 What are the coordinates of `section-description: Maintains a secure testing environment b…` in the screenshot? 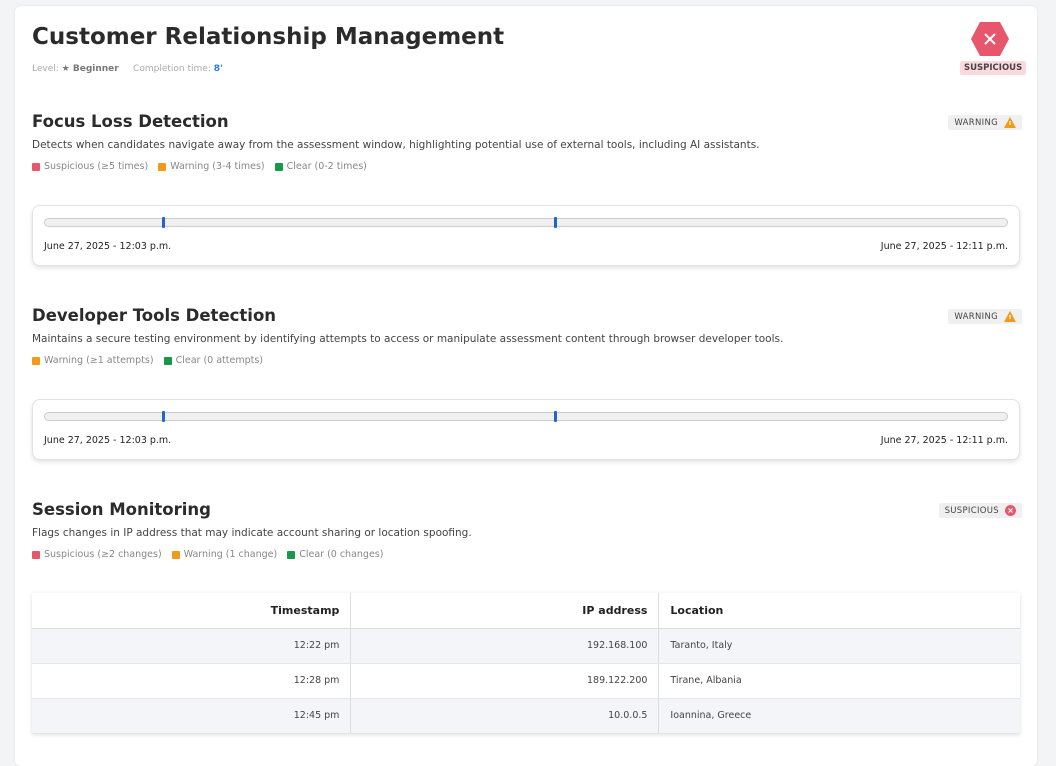 It's located at (408, 339).